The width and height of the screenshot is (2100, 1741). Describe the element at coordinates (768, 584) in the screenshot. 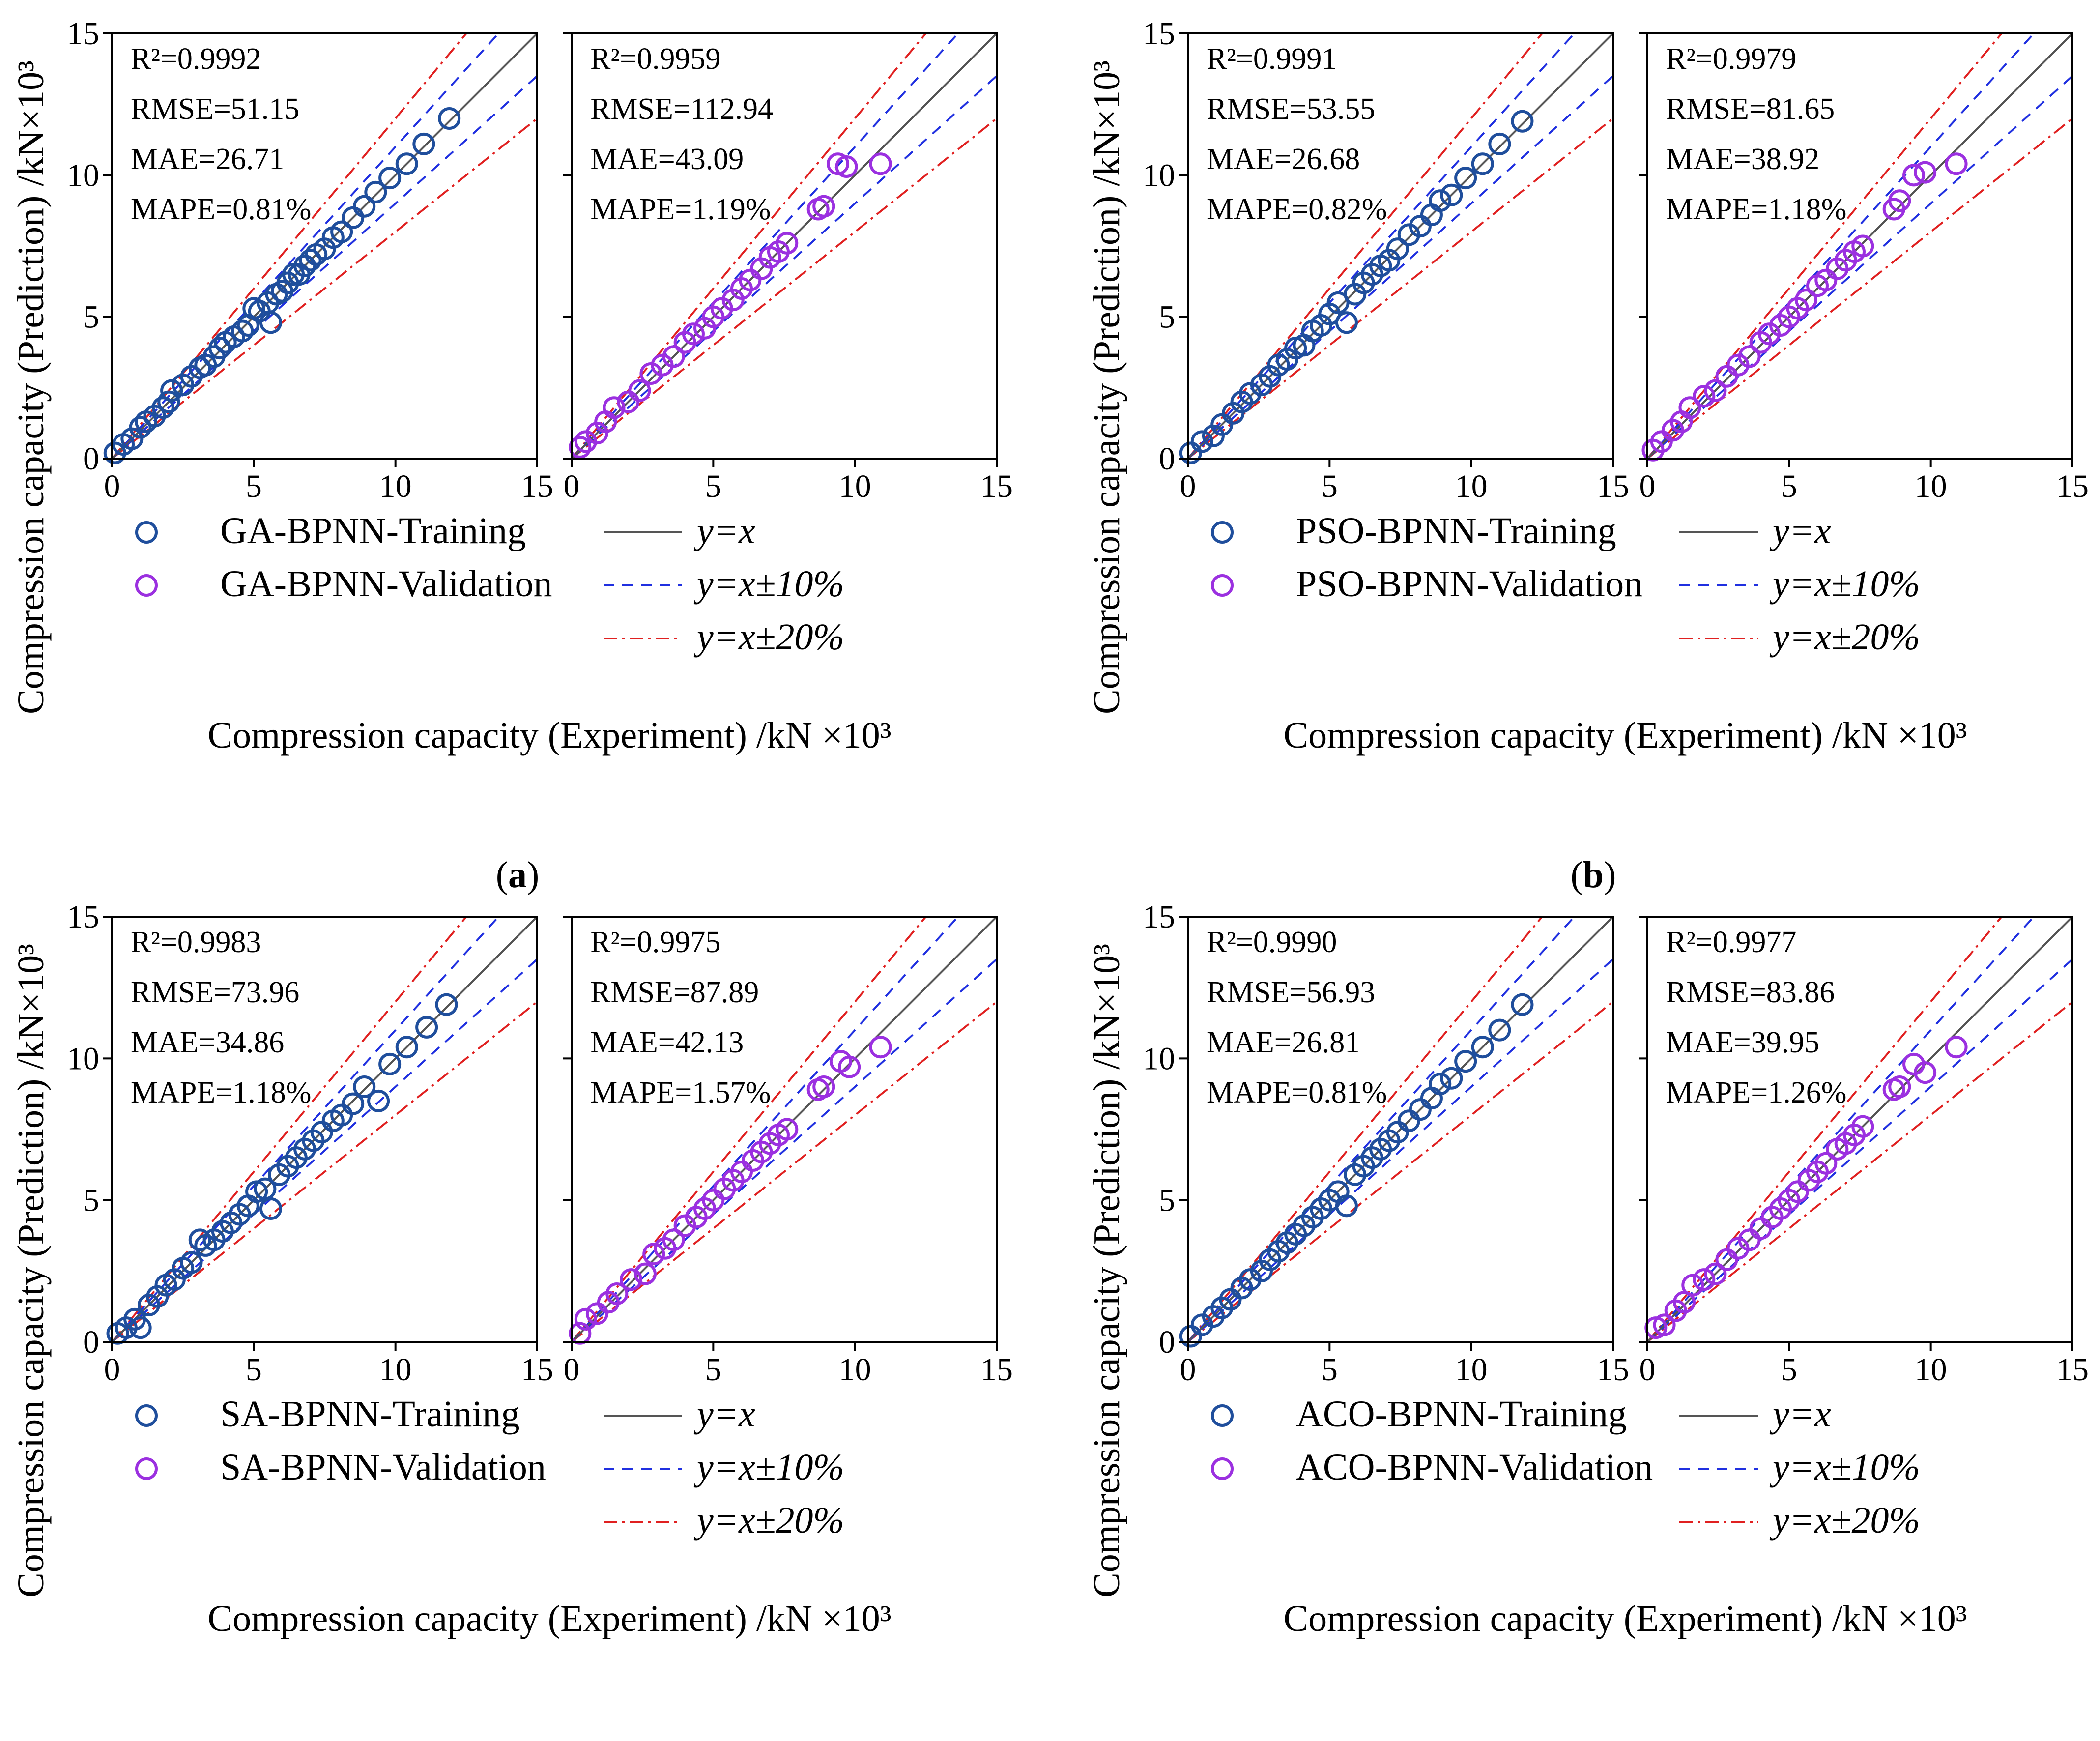

I see `legend-line-label: y=x±10%` at that location.